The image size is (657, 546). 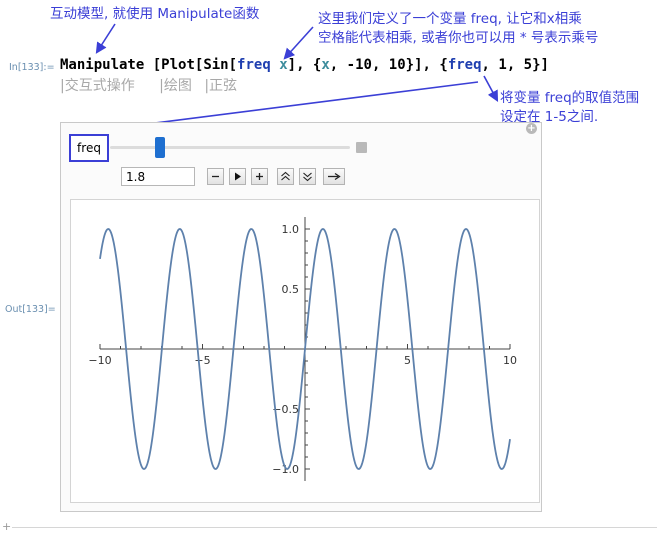 I want to click on code-plot: Plot, so click(x=178, y=65).